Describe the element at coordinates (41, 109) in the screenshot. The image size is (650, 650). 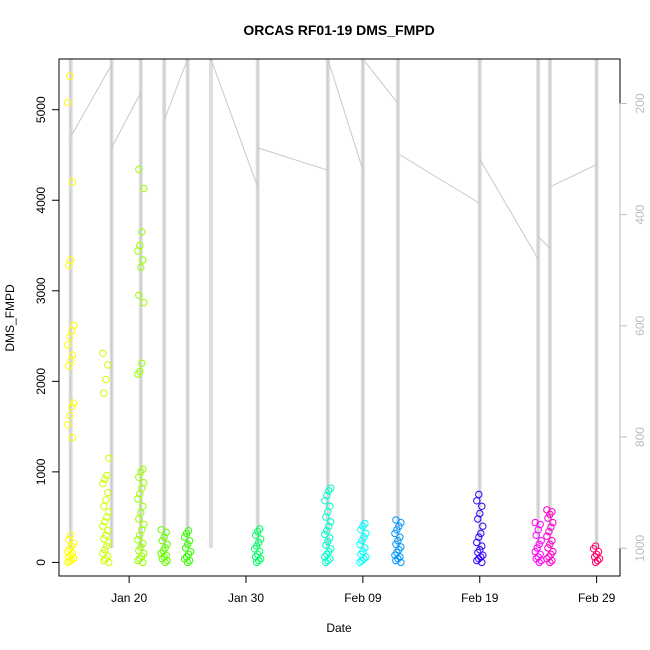
I see `y-tick-label: 5000` at that location.